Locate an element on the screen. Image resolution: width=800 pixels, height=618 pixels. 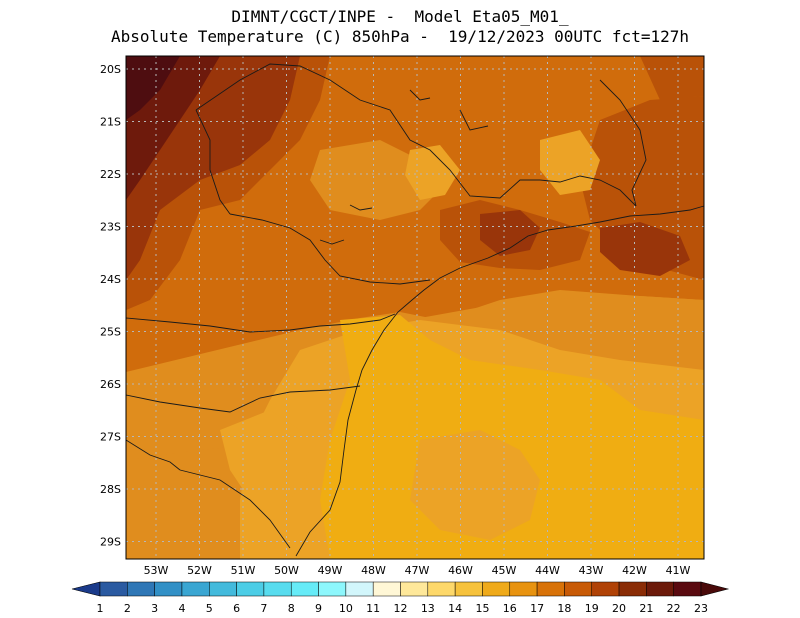
colorbar-label: 9 is located at coordinates (318, 608).